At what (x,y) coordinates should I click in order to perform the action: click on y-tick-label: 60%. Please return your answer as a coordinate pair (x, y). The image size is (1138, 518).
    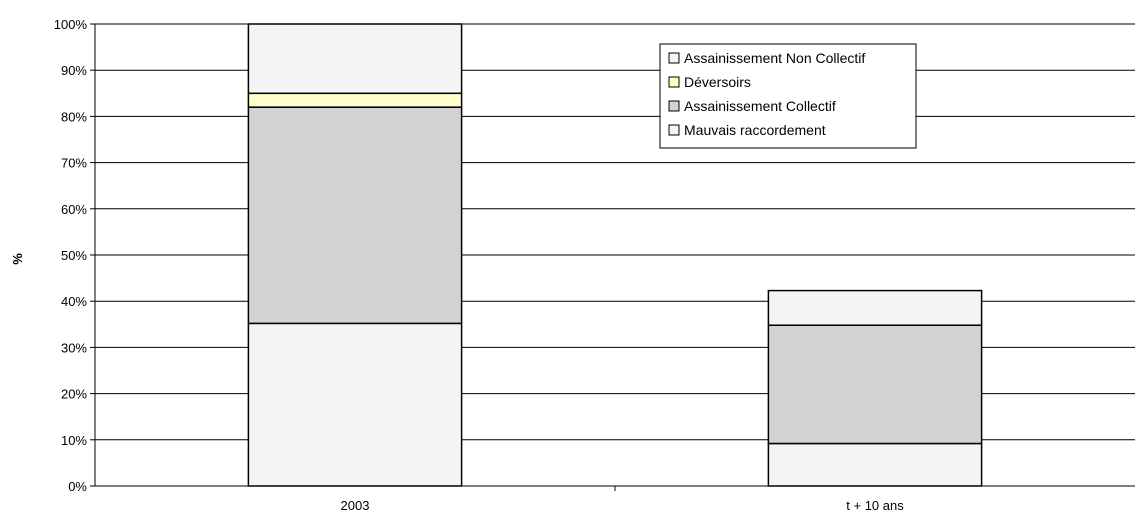
    Looking at the image, I should click on (74, 209).